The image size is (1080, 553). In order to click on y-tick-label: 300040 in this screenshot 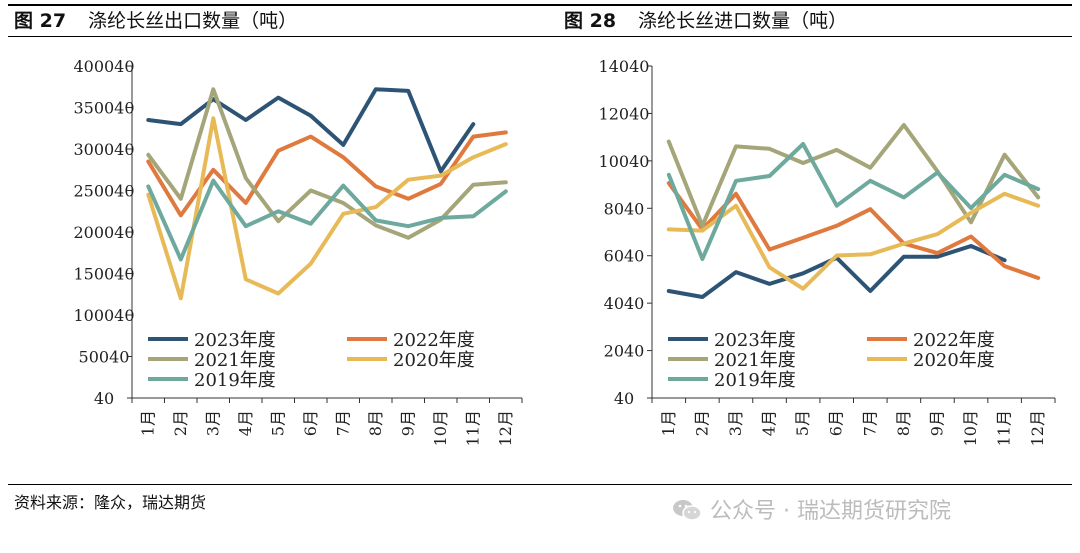, I will do `click(103, 149)`.